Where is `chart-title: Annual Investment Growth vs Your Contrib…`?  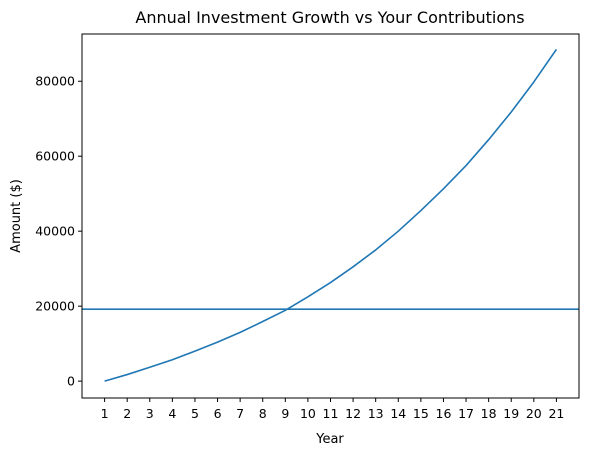 chart-title: Annual Investment Growth vs Your Contrib… is located at coordinates (329, 17).